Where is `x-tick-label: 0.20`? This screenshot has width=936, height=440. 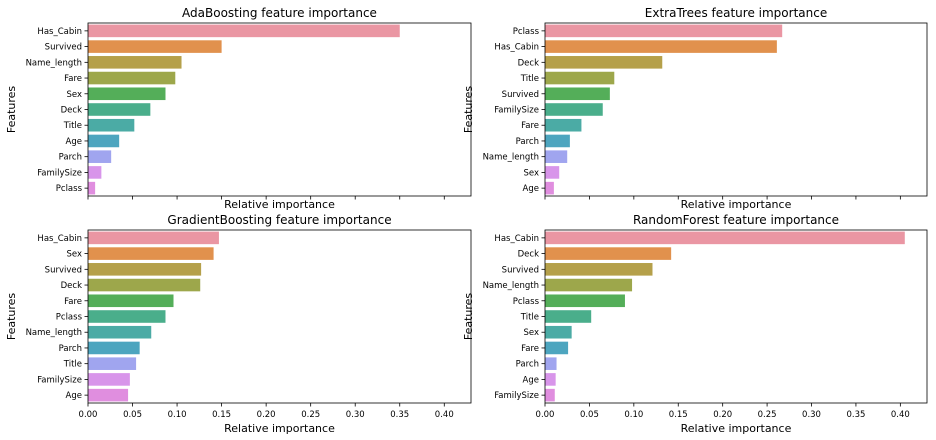
x-tick-label: 0.20 is located at coordinates (722, 415).